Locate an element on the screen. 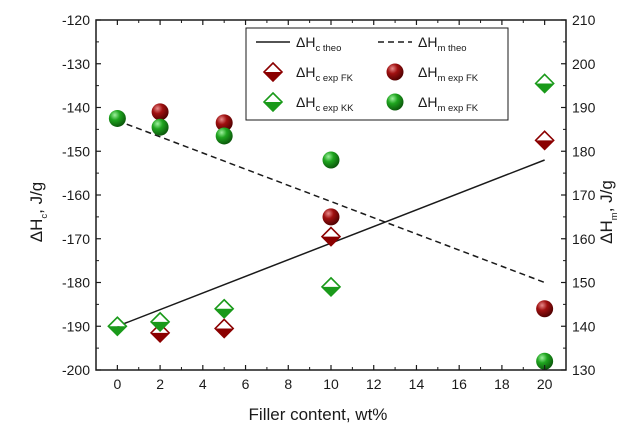 Image resolution: width=630 pixels, height=430 pixels. left-y-tick-label: -160 is located at coordinates (76, 195).